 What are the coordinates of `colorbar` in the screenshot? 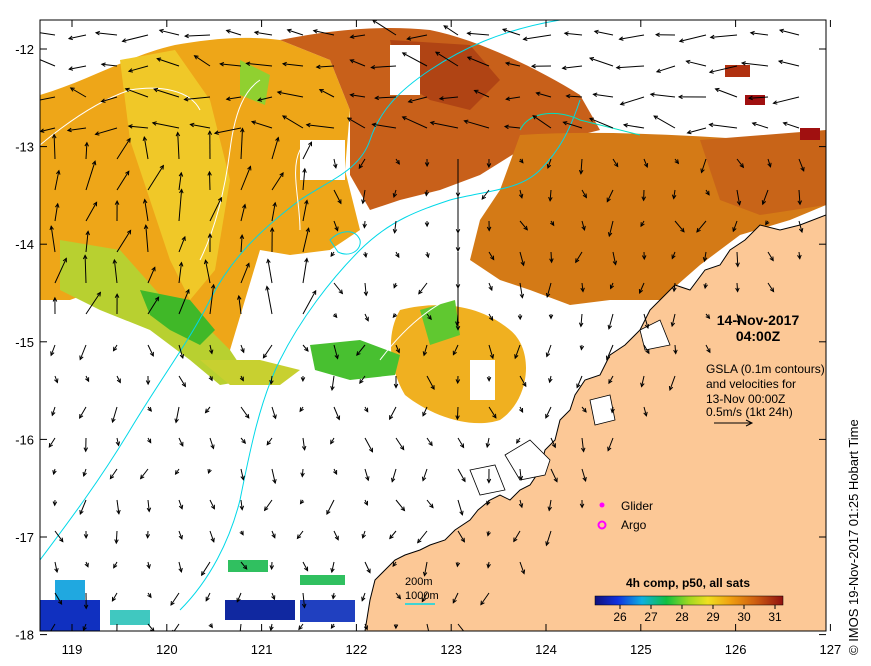 It's located at (689, 600).